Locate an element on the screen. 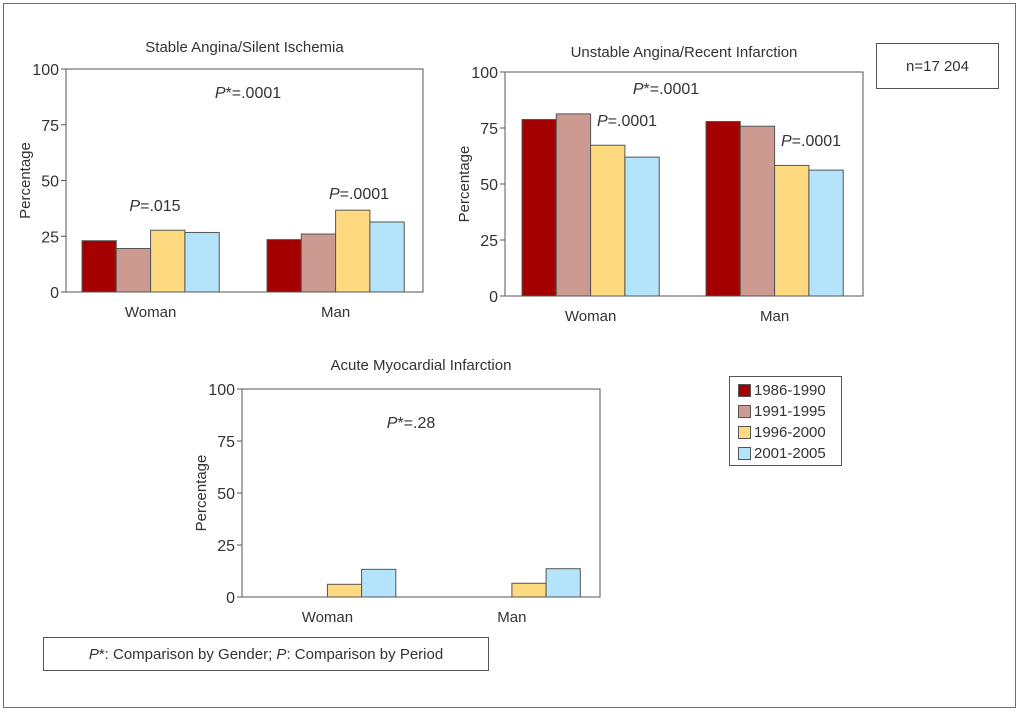 Image resolution: width=1024 pixels, height=713 pixels. sample-size-label: n=17 204 is located at coordinates (937, 66).